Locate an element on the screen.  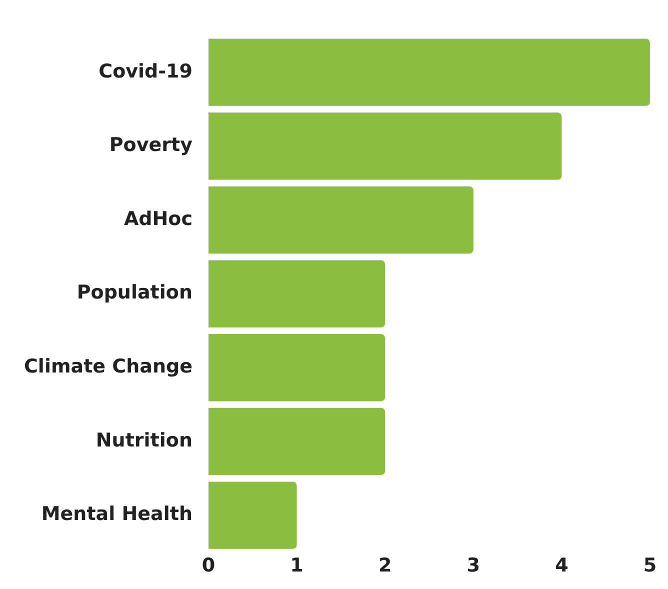
y-tick-label: Climate Change is located at coordinates (108, 367).